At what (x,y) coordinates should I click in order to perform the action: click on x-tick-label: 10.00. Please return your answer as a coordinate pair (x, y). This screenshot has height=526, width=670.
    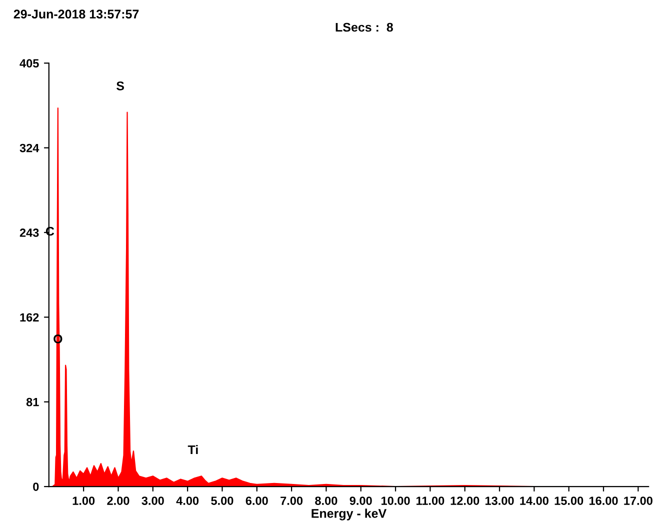
    Looking at the image, I should click on (396, 500).